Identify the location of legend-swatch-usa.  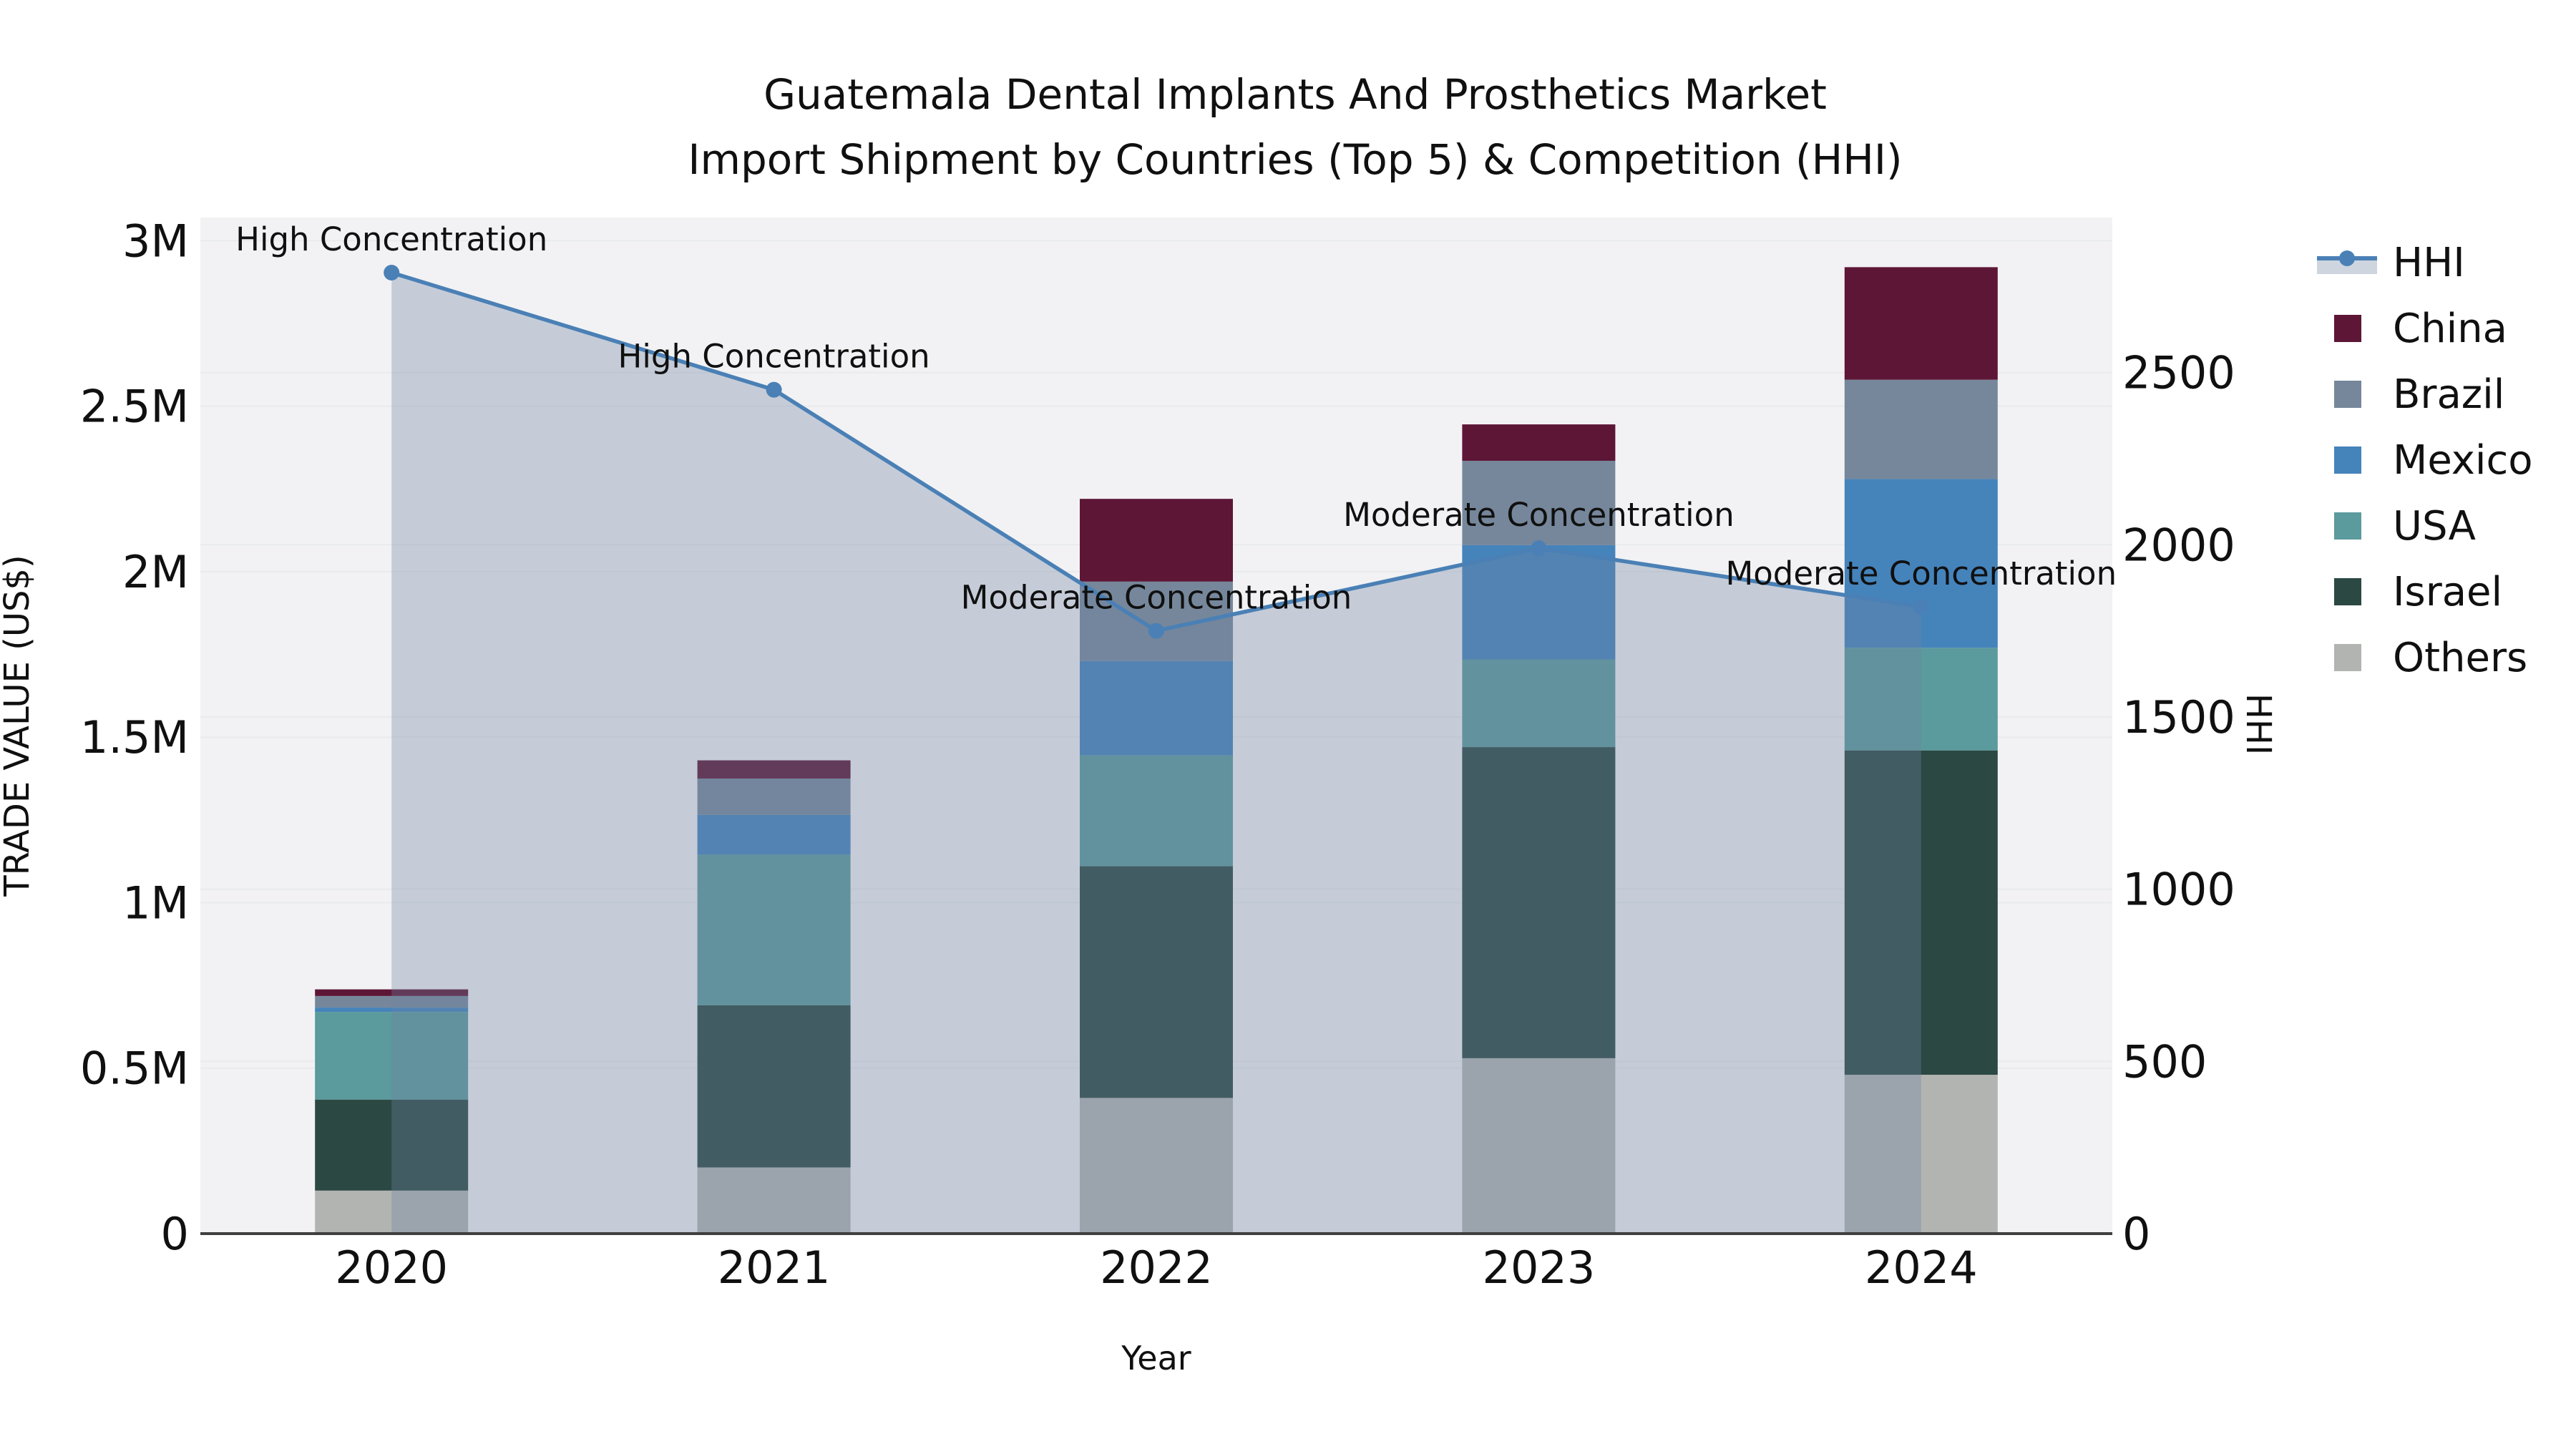
(2347, 526).